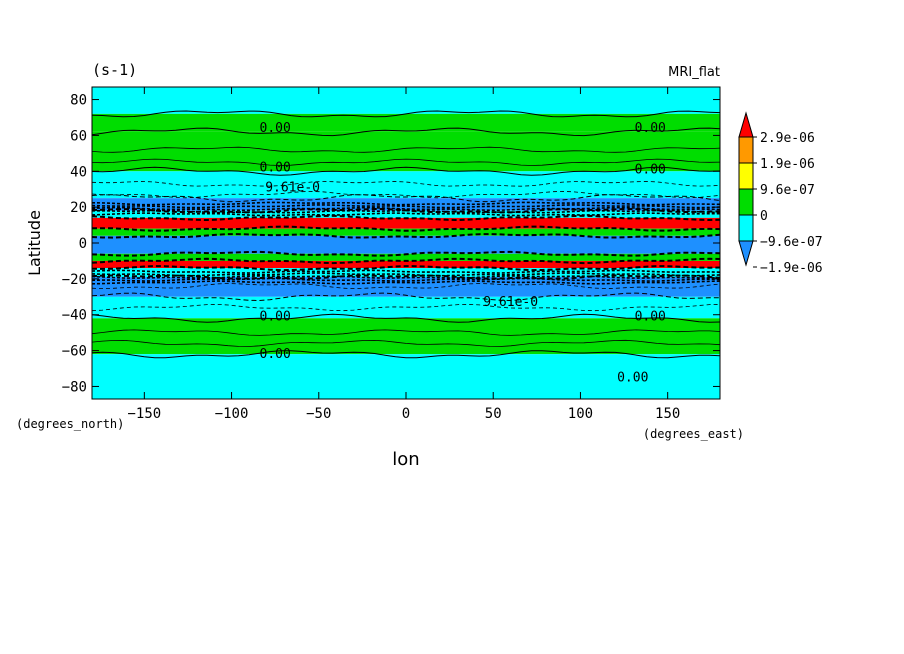  Describe the element at coordinates (114, 70) in the screenshot. I see `chart-title-left: (s-1)` at that location.